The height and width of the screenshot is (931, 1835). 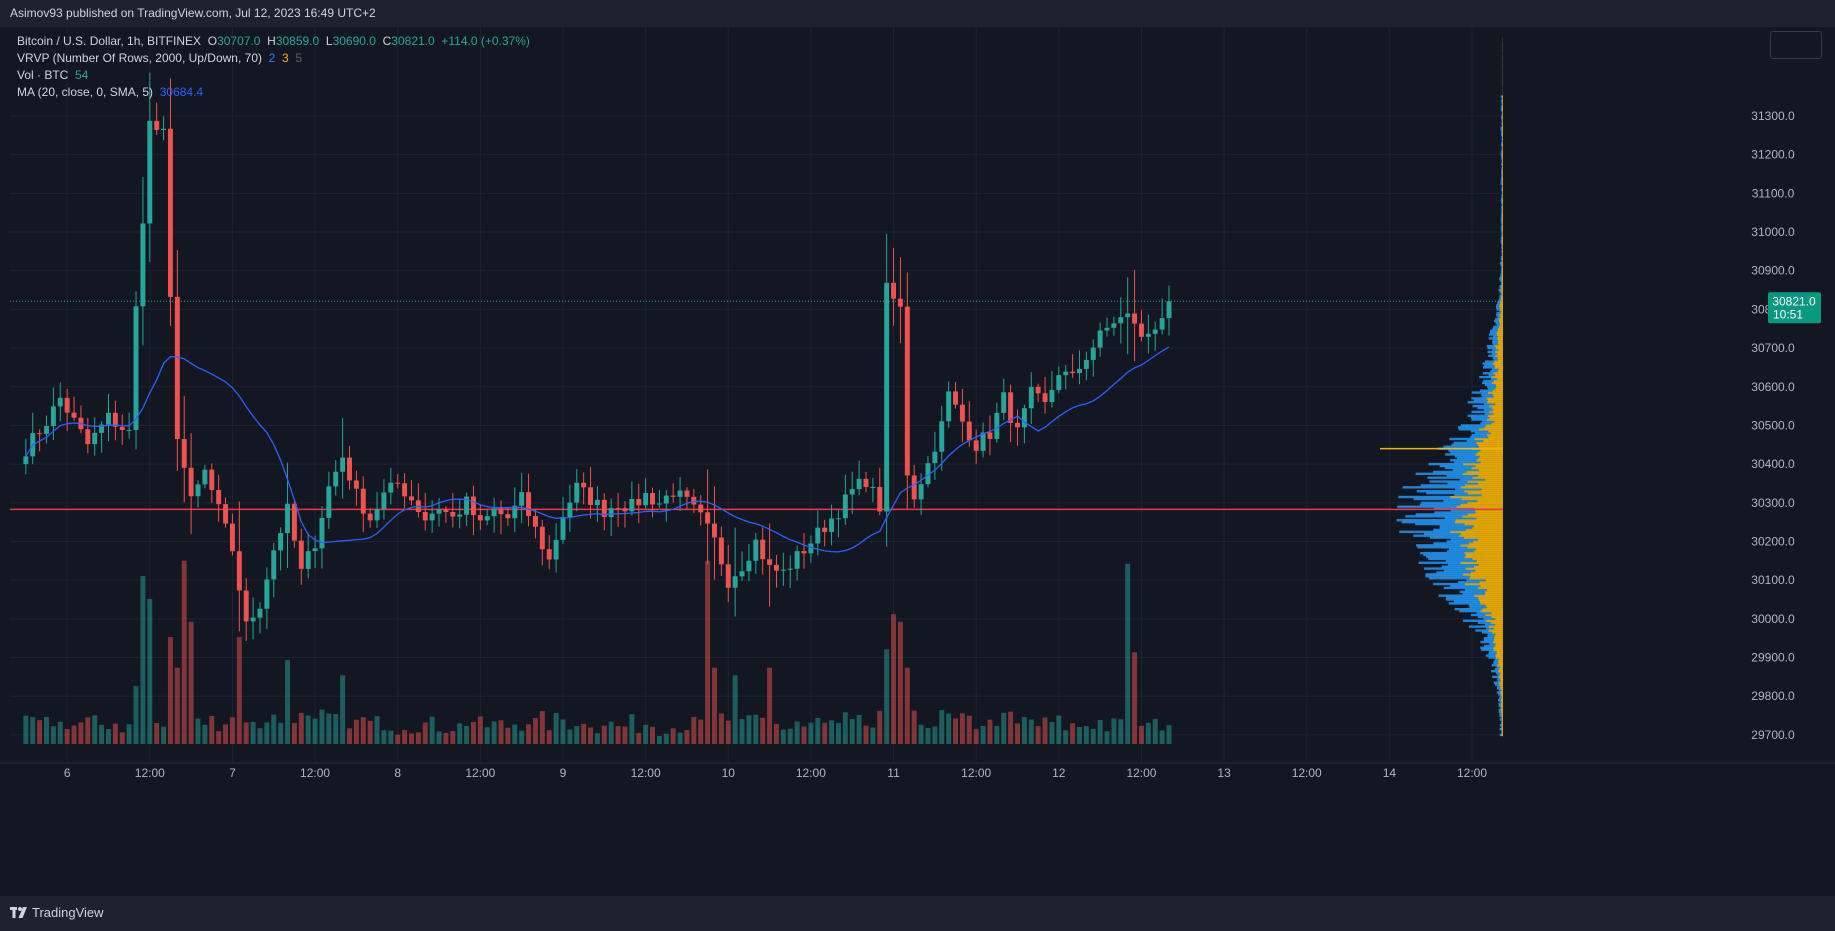 What do you see at coordinates (273, 92) in the screenshot?
I see `legend-ma-row: MA (20, close, 0, SMA, 5) 30684.4` at bounding box center [273, 92].